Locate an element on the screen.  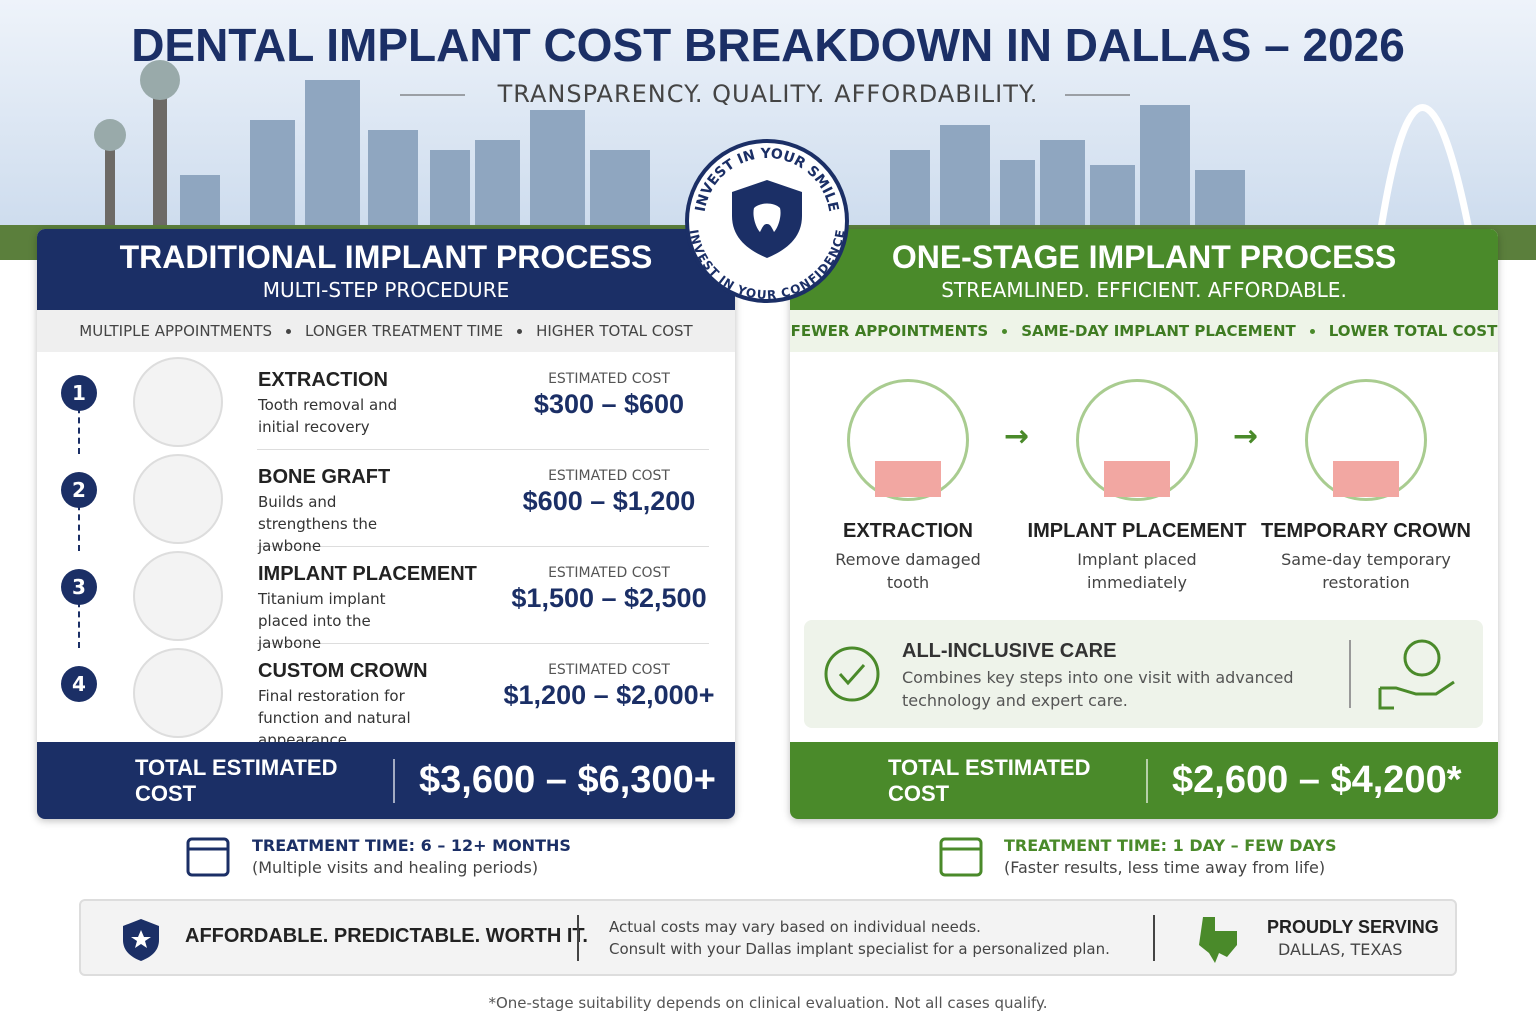
time-title: TREATMENT TIME: 6 – 12+ MONTHS is located at coordinates (411, 845).